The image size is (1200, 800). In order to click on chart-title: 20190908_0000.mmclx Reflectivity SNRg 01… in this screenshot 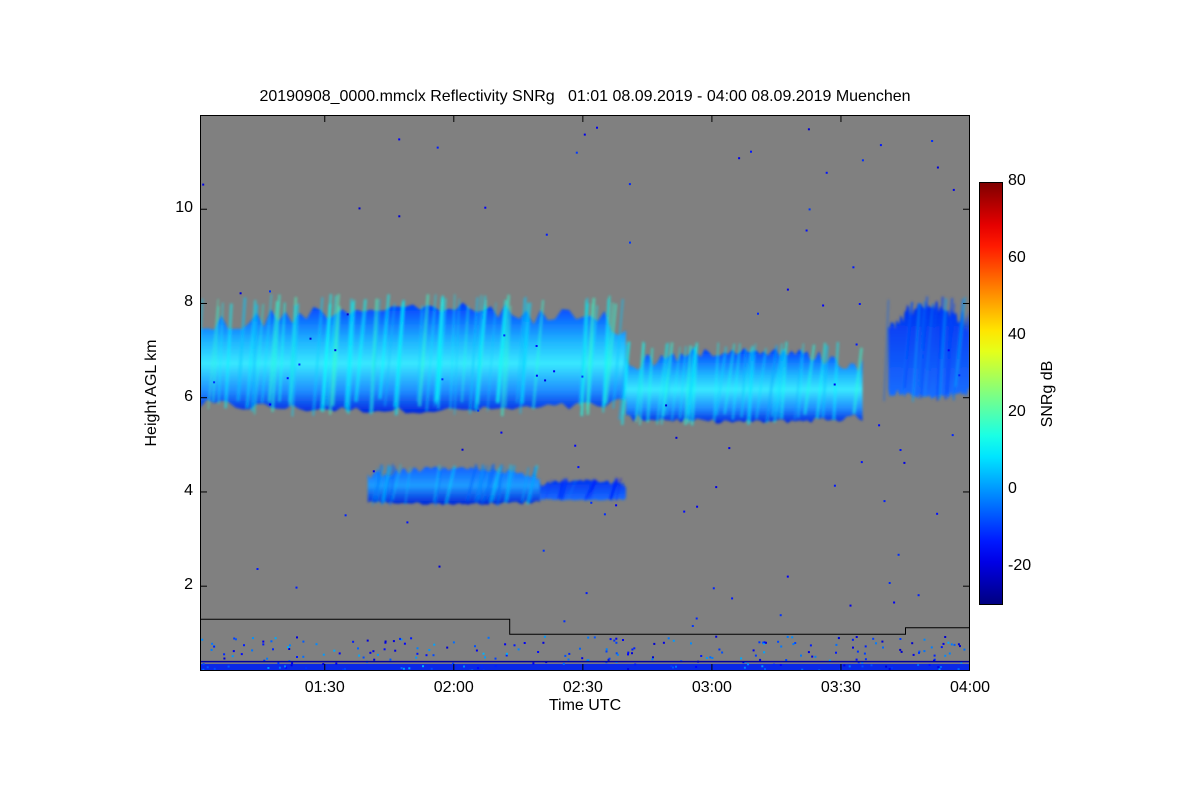, I will do `click(585, 96)`.